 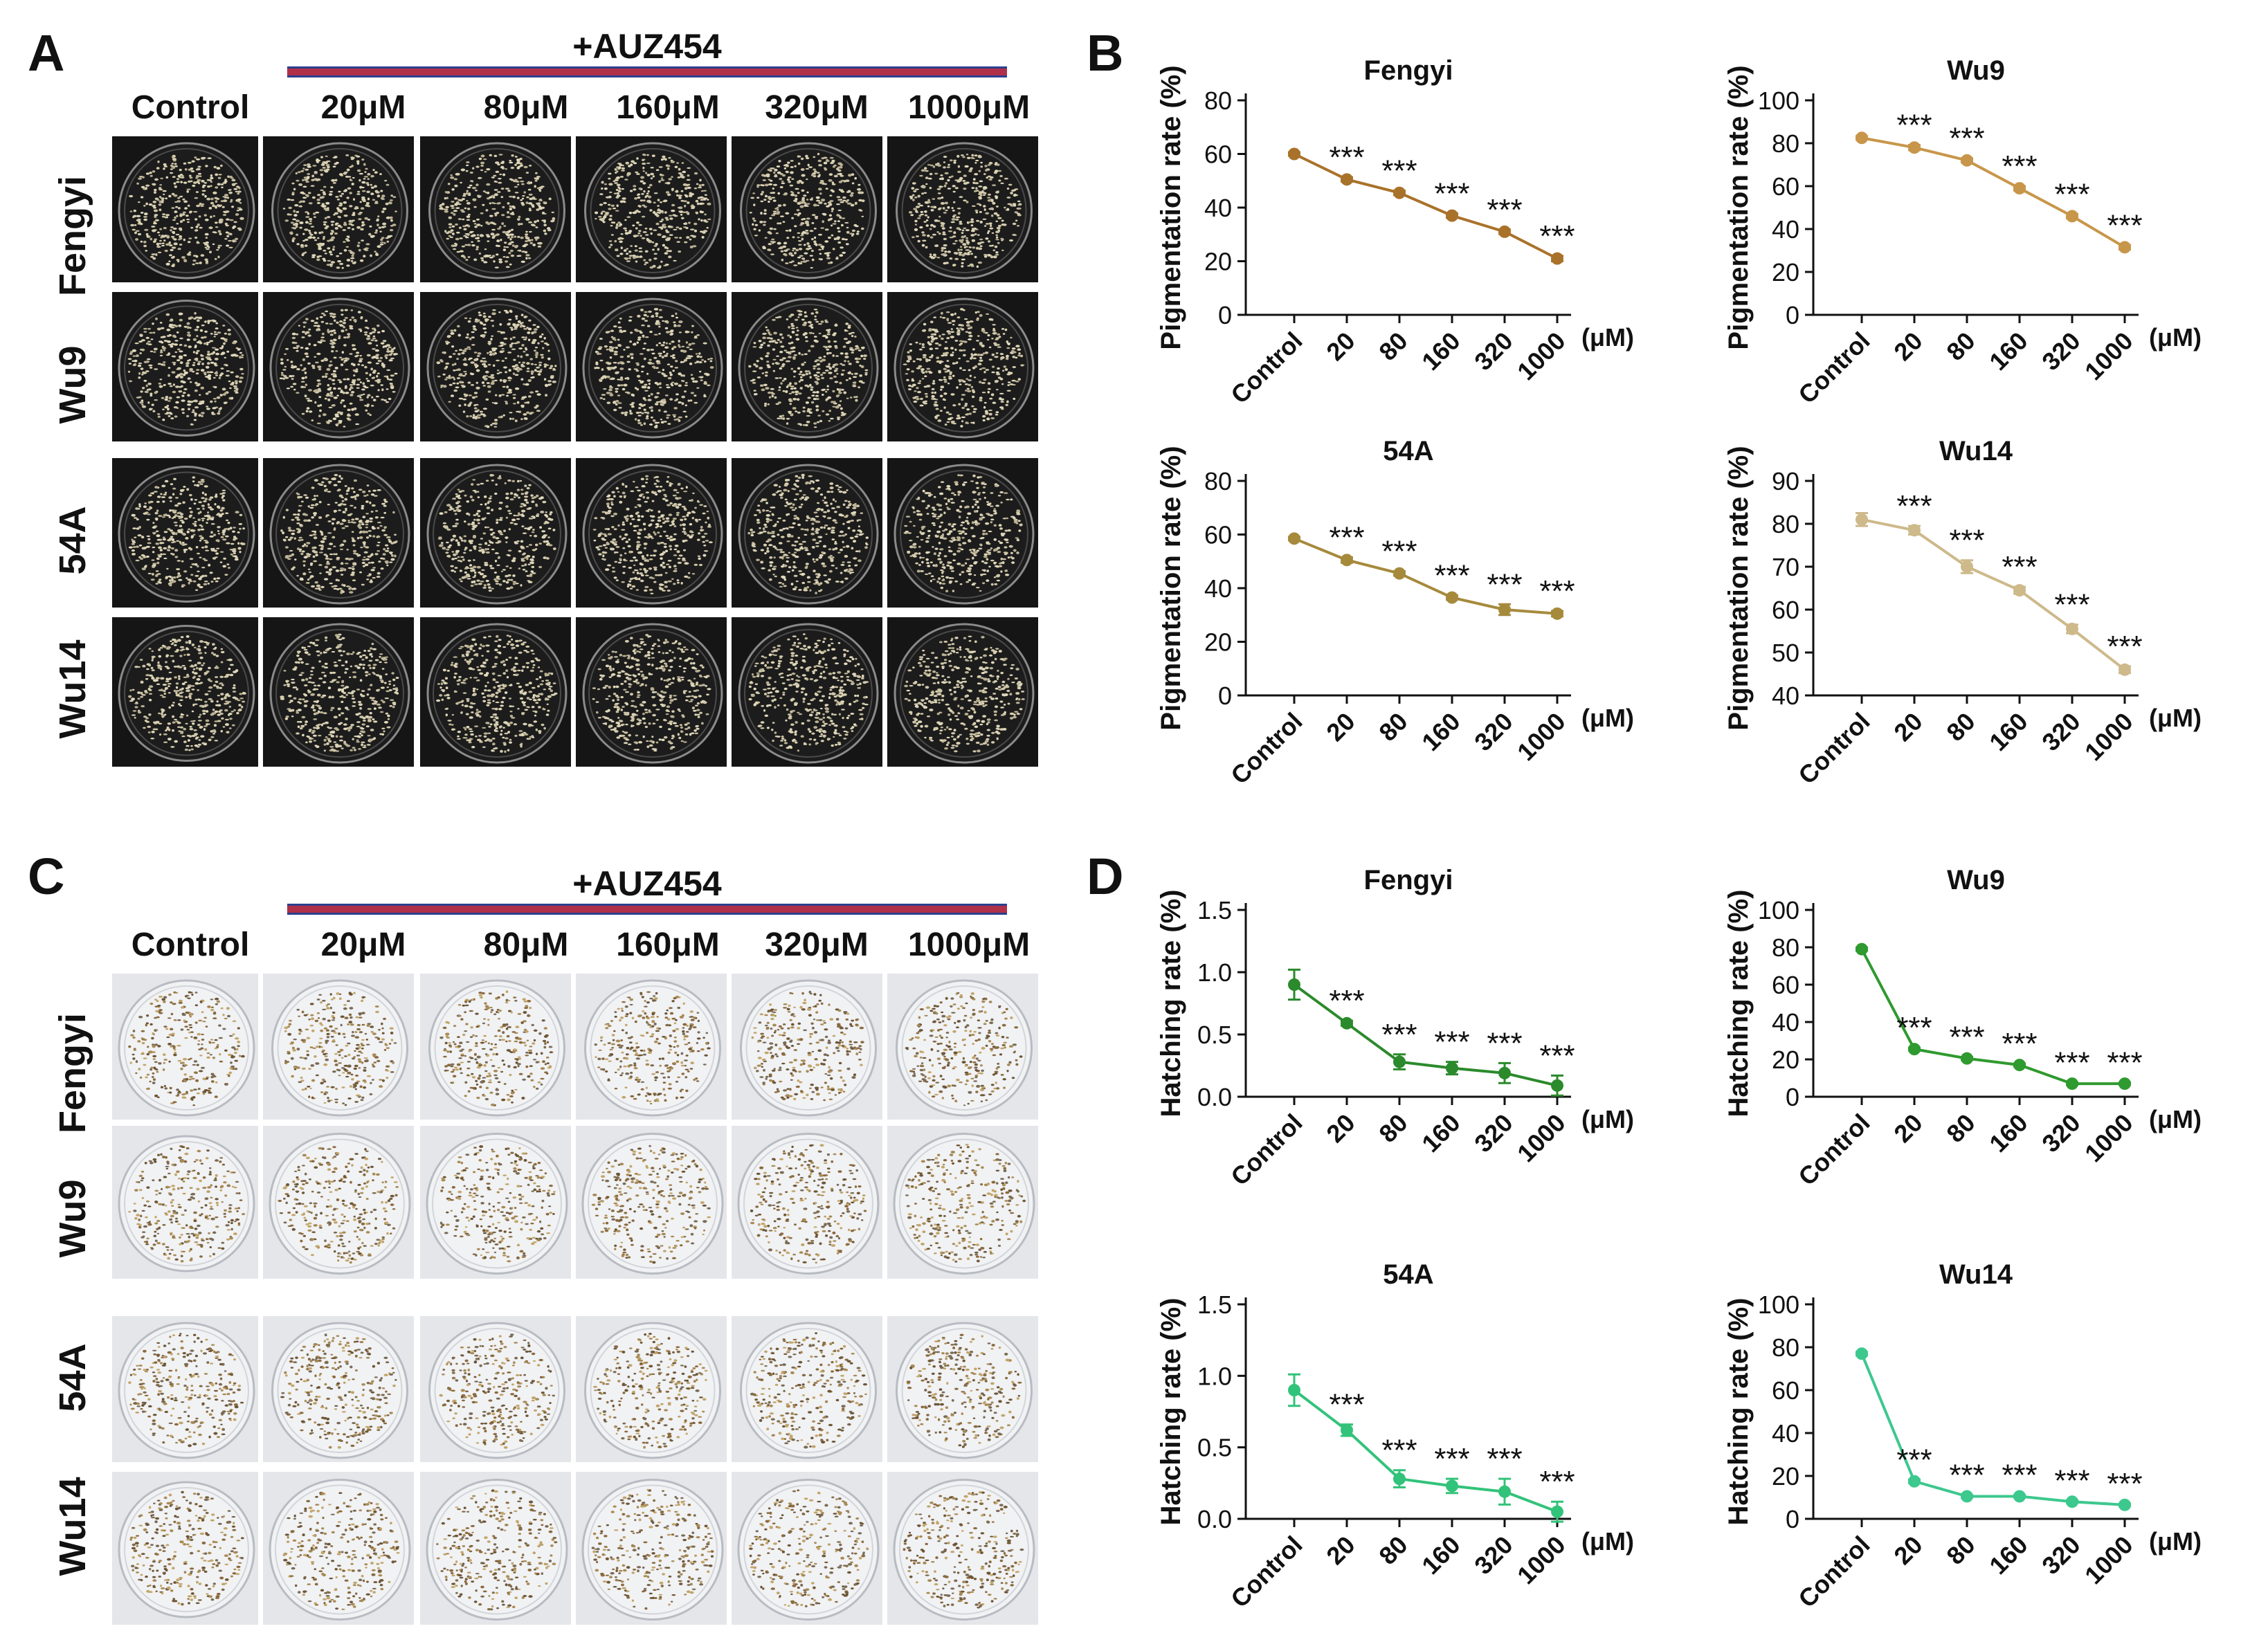 What do you see at coordinates (73, 1218) in the screenshot?
I see `row-label: Wu9` at bounding box center [73, 1218].